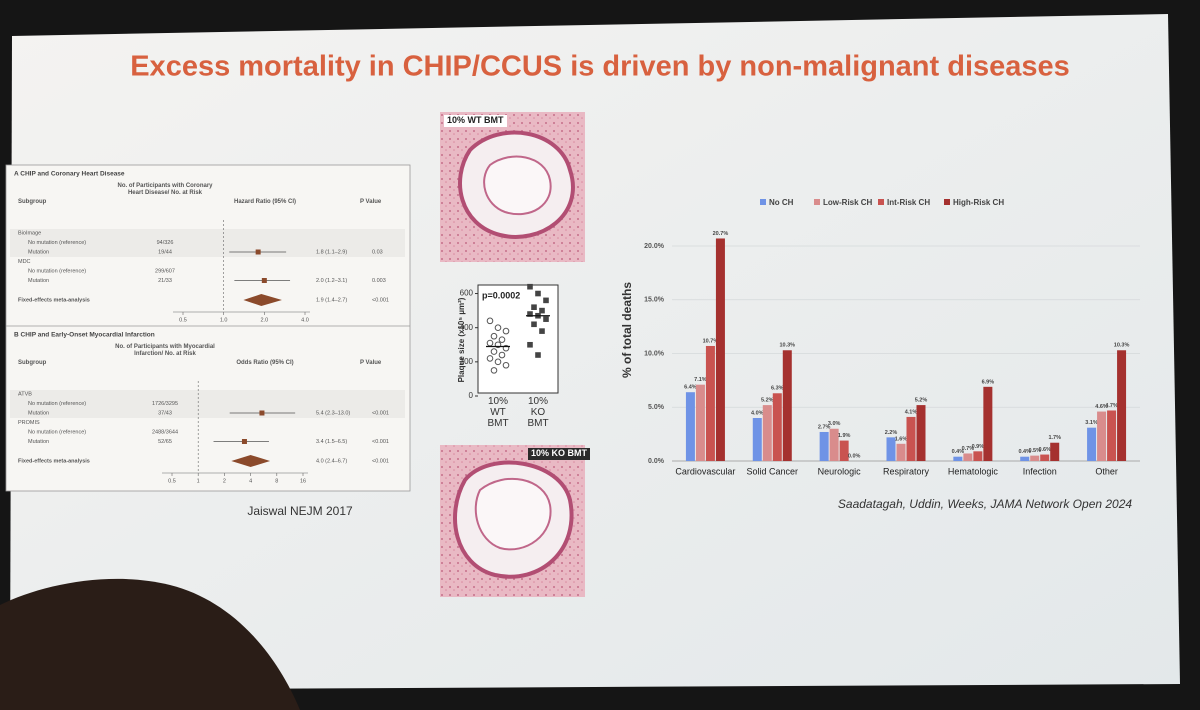  What do you see at coordinates (1040, 471) in the screenshot?
I see `x-tick-label: Infection` at bounding box center [1040, 471].